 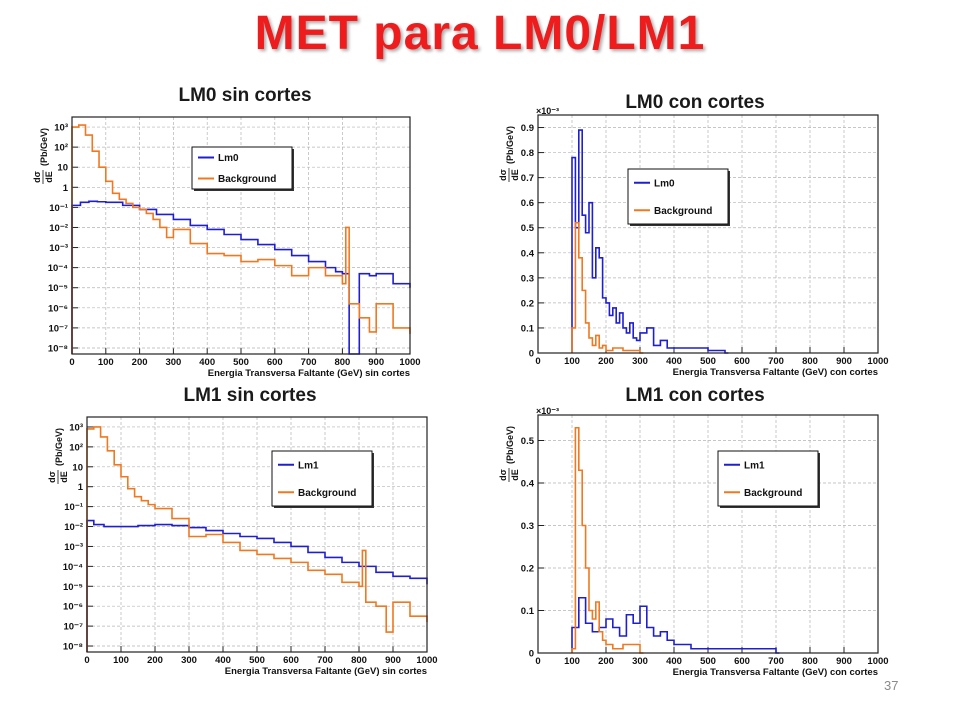 What do you see at coordinates (73, 607) in the screenshot?
I see `y-tick-label: 10⁻⁶` at bounding box center [73, 607].